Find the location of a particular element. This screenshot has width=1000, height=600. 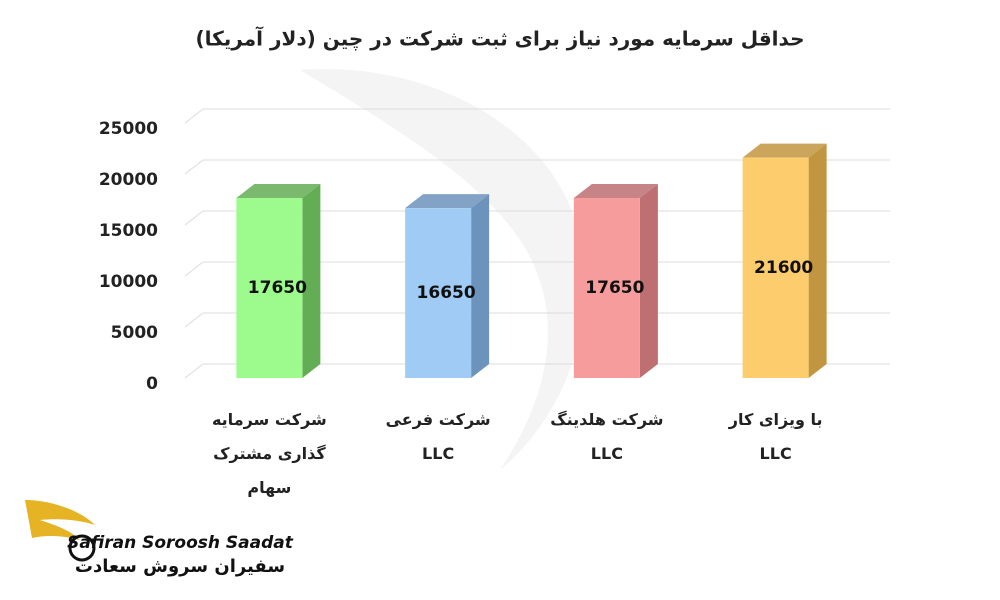

logo-ring is located at coordinates (82, 548).